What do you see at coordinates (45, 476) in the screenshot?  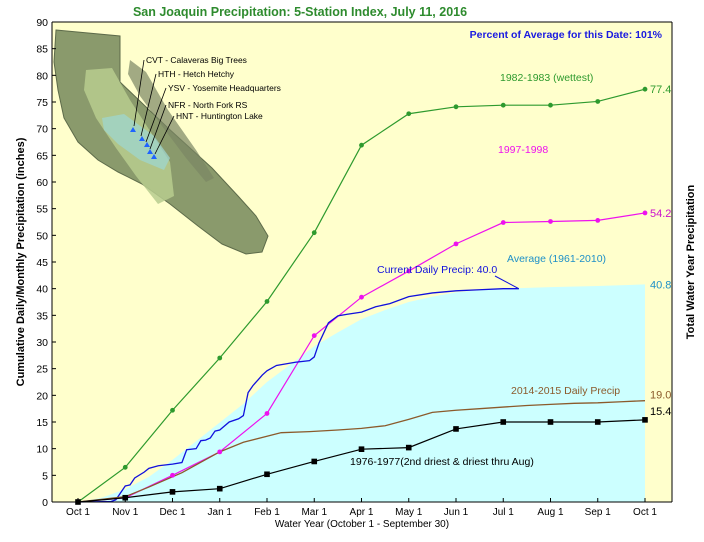 I see `y-tick-label: 5` at bounding box center [45, 476].